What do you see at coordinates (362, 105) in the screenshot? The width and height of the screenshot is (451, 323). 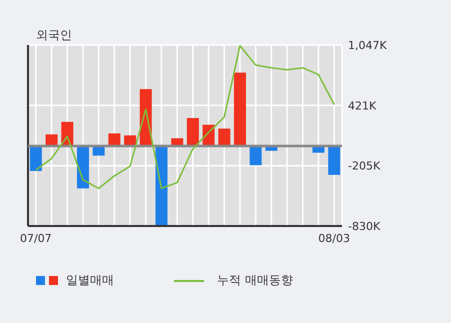 I see `y-tick-label: 421K` at bounding box center [362, 105].